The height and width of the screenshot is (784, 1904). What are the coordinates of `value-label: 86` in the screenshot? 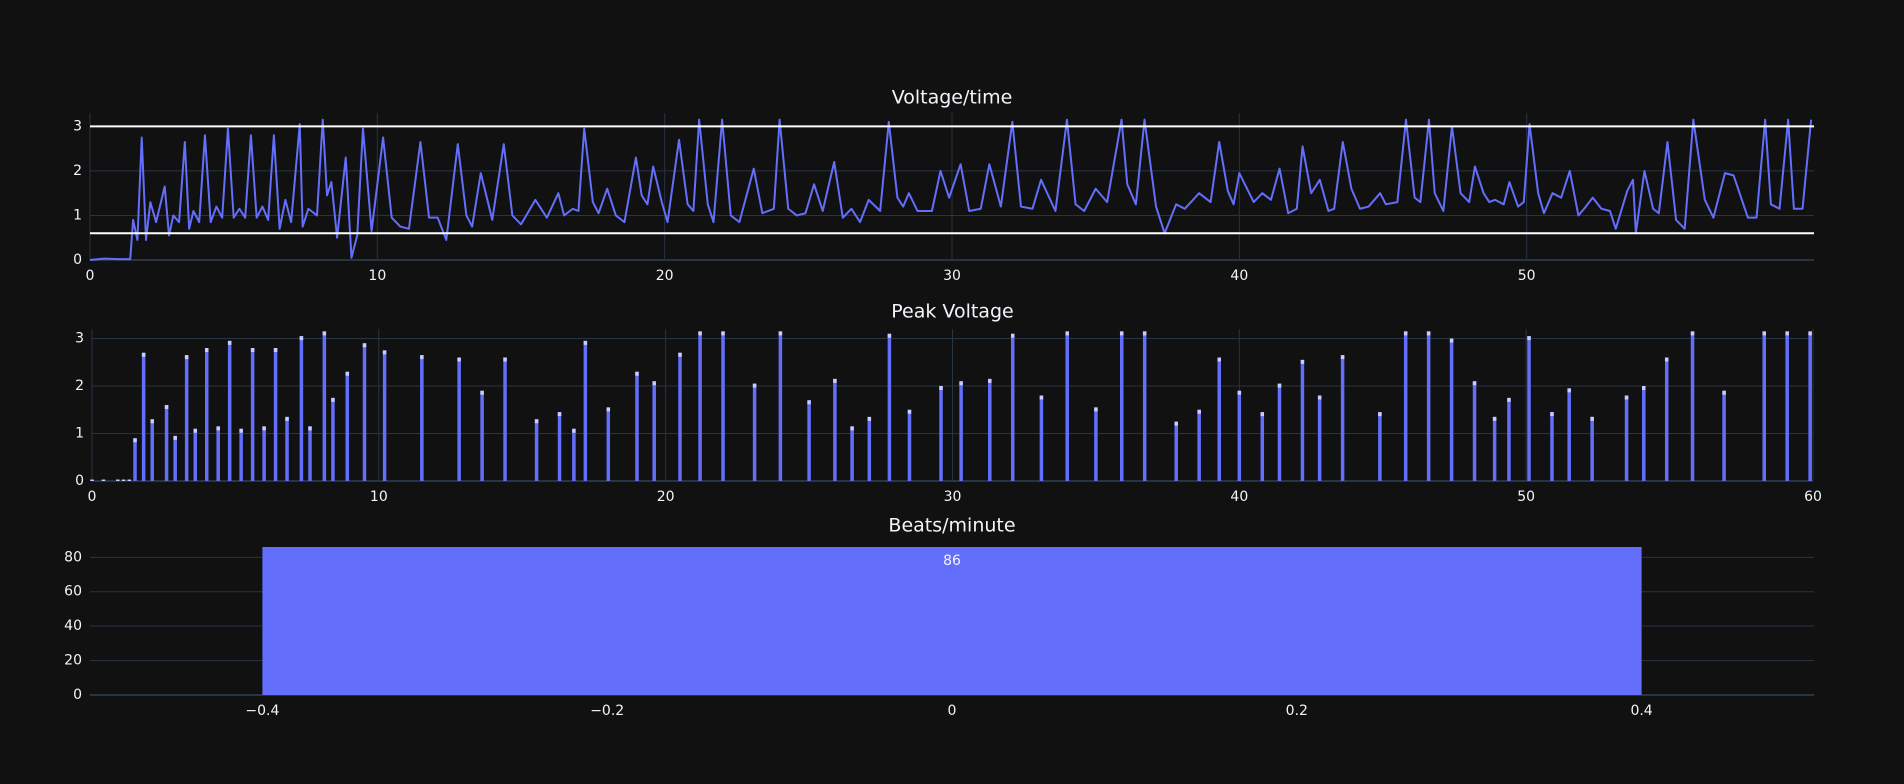 It's located at (952, 561).